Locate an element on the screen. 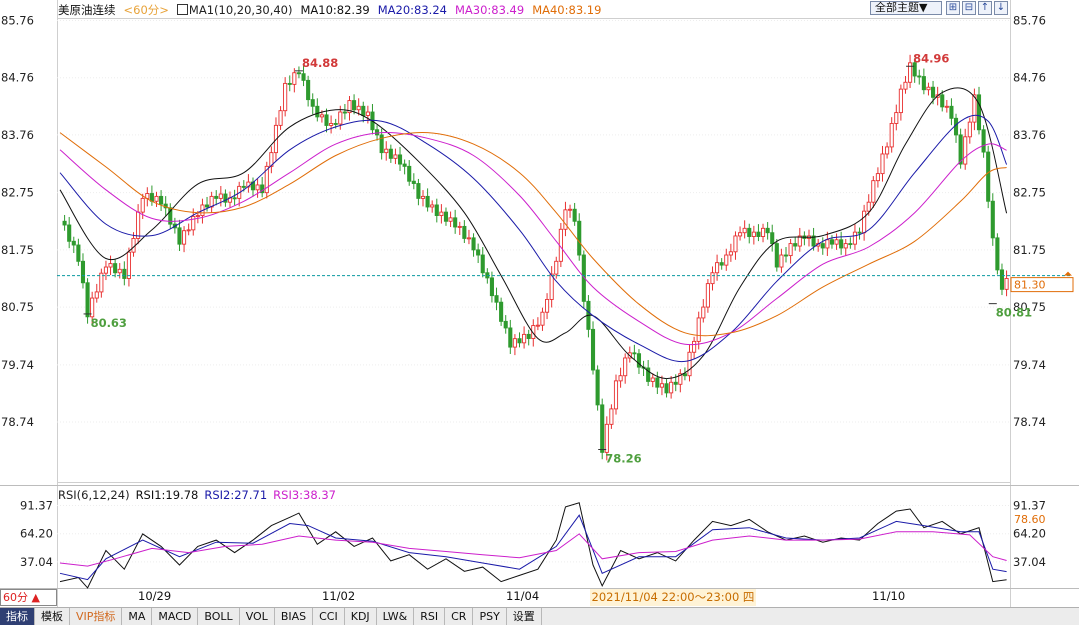  ma-indicator: MA1(10,20,30,40) is located at coordinates (234, 10).